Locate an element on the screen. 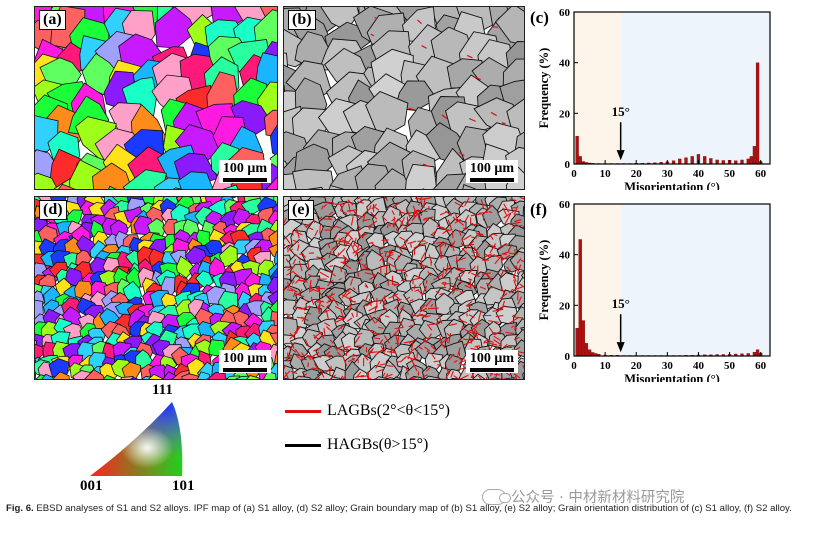  scale-bar-a: 100 μm is located at coordinates (244, 171).